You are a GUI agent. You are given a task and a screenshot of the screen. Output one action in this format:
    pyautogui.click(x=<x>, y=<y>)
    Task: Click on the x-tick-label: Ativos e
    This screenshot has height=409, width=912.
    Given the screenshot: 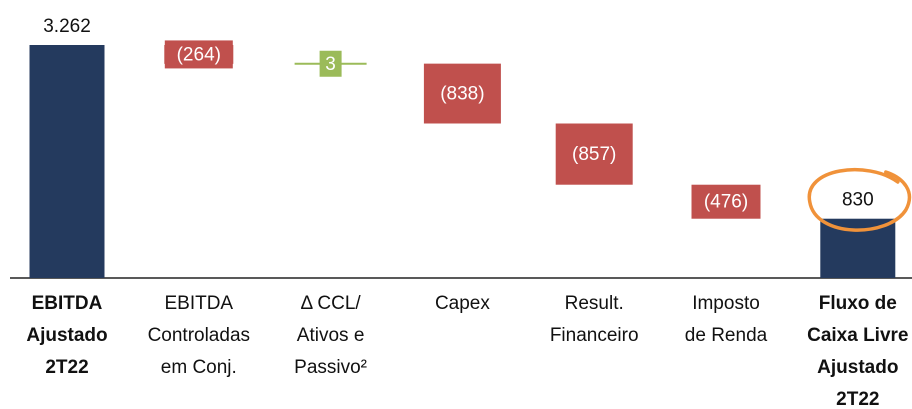 What is the action you would take?
    pyautogui.click(x=331, y=335)
    